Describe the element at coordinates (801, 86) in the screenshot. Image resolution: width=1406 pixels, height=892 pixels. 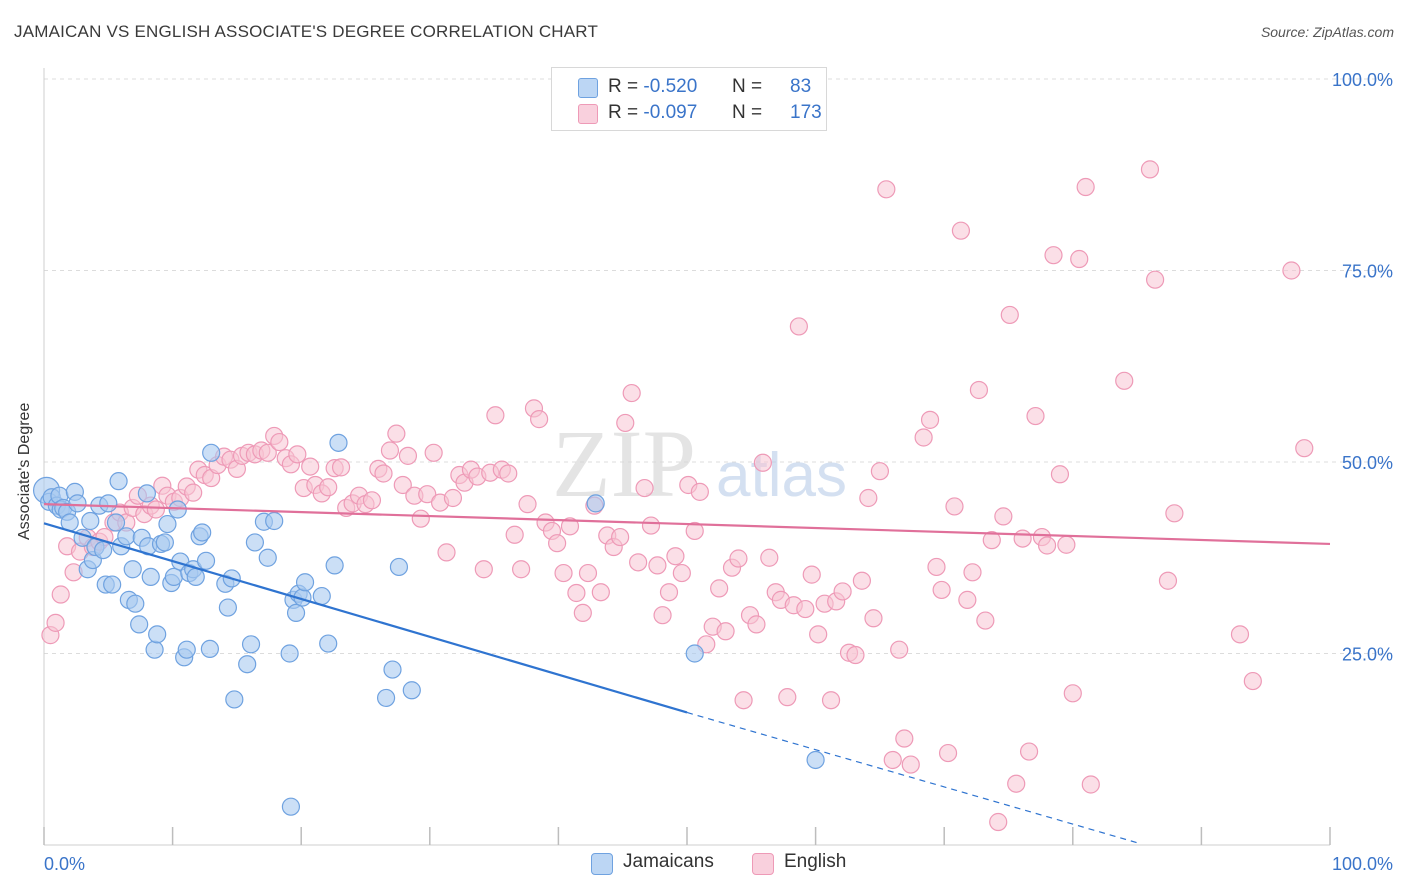
I see `legend-n-value-jamaicans: 83` at that location.